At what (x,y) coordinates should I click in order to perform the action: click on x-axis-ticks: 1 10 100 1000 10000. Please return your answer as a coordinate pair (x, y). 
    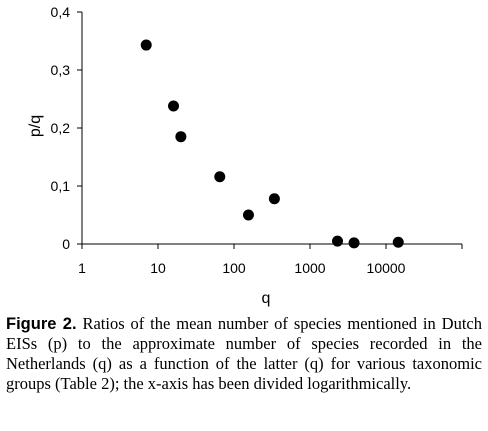
    Looking at the image, I should click on (270, 260).